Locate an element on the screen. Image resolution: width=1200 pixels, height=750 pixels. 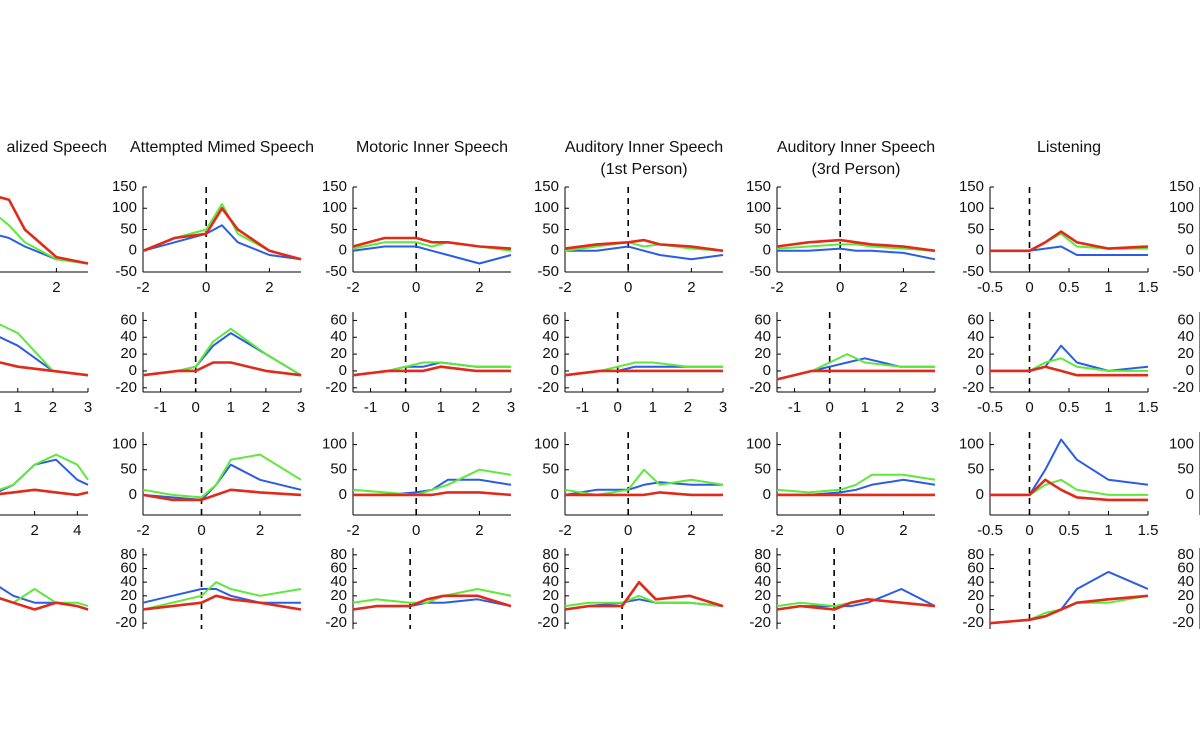
x-tick-label: 1.5 is located at coordinates (1148, 287).